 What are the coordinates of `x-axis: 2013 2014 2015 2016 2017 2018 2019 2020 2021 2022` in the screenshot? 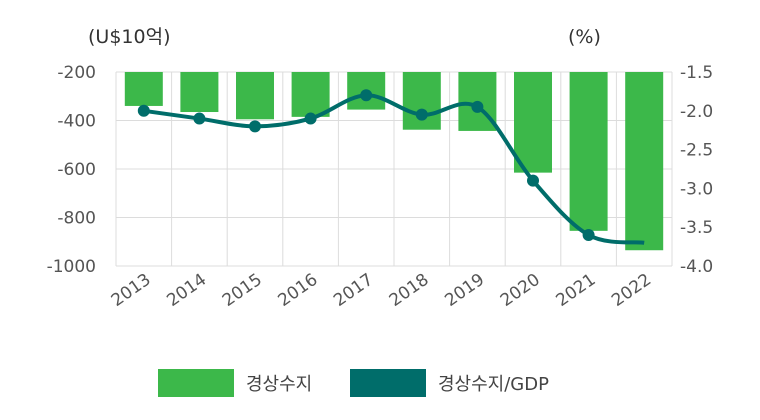 It's located at (381, 290).